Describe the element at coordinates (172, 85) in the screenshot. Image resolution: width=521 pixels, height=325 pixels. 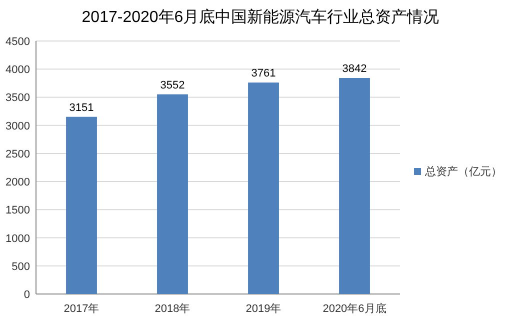
I see `data-label: 3552` at that location.